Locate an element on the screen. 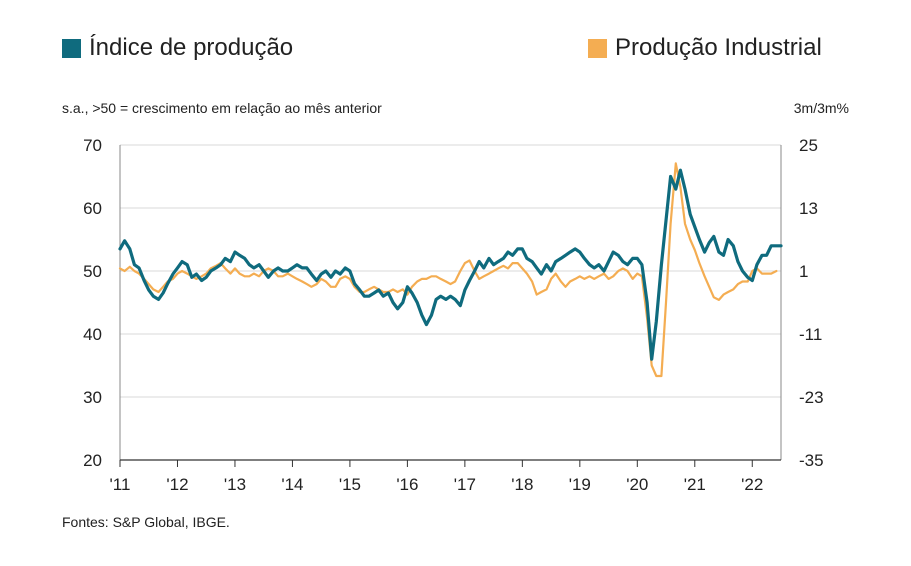 The height and width of the screenshot is (566, 911). x-tick-label: '19 is located at coordinates (580, 484).